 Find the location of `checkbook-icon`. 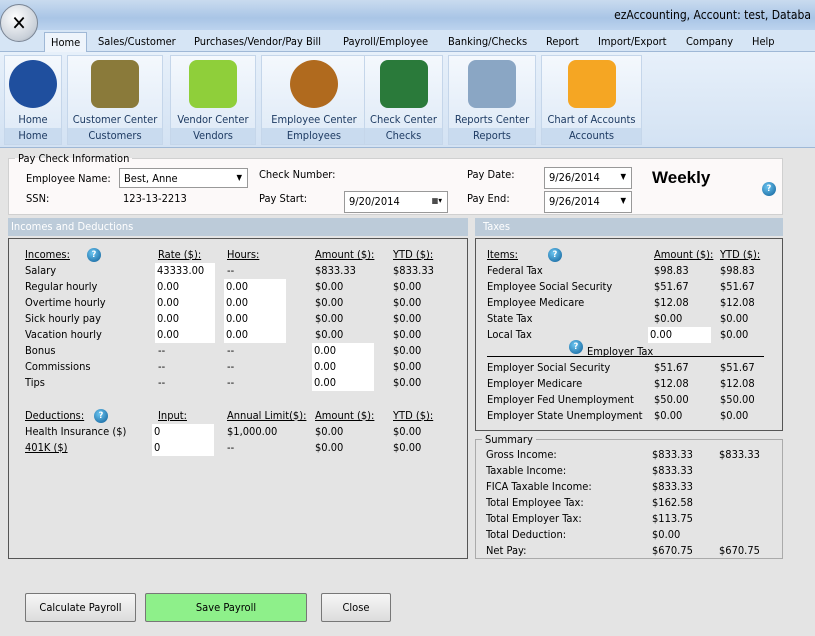

checkbook-icon is located at coordinates (403, 84).